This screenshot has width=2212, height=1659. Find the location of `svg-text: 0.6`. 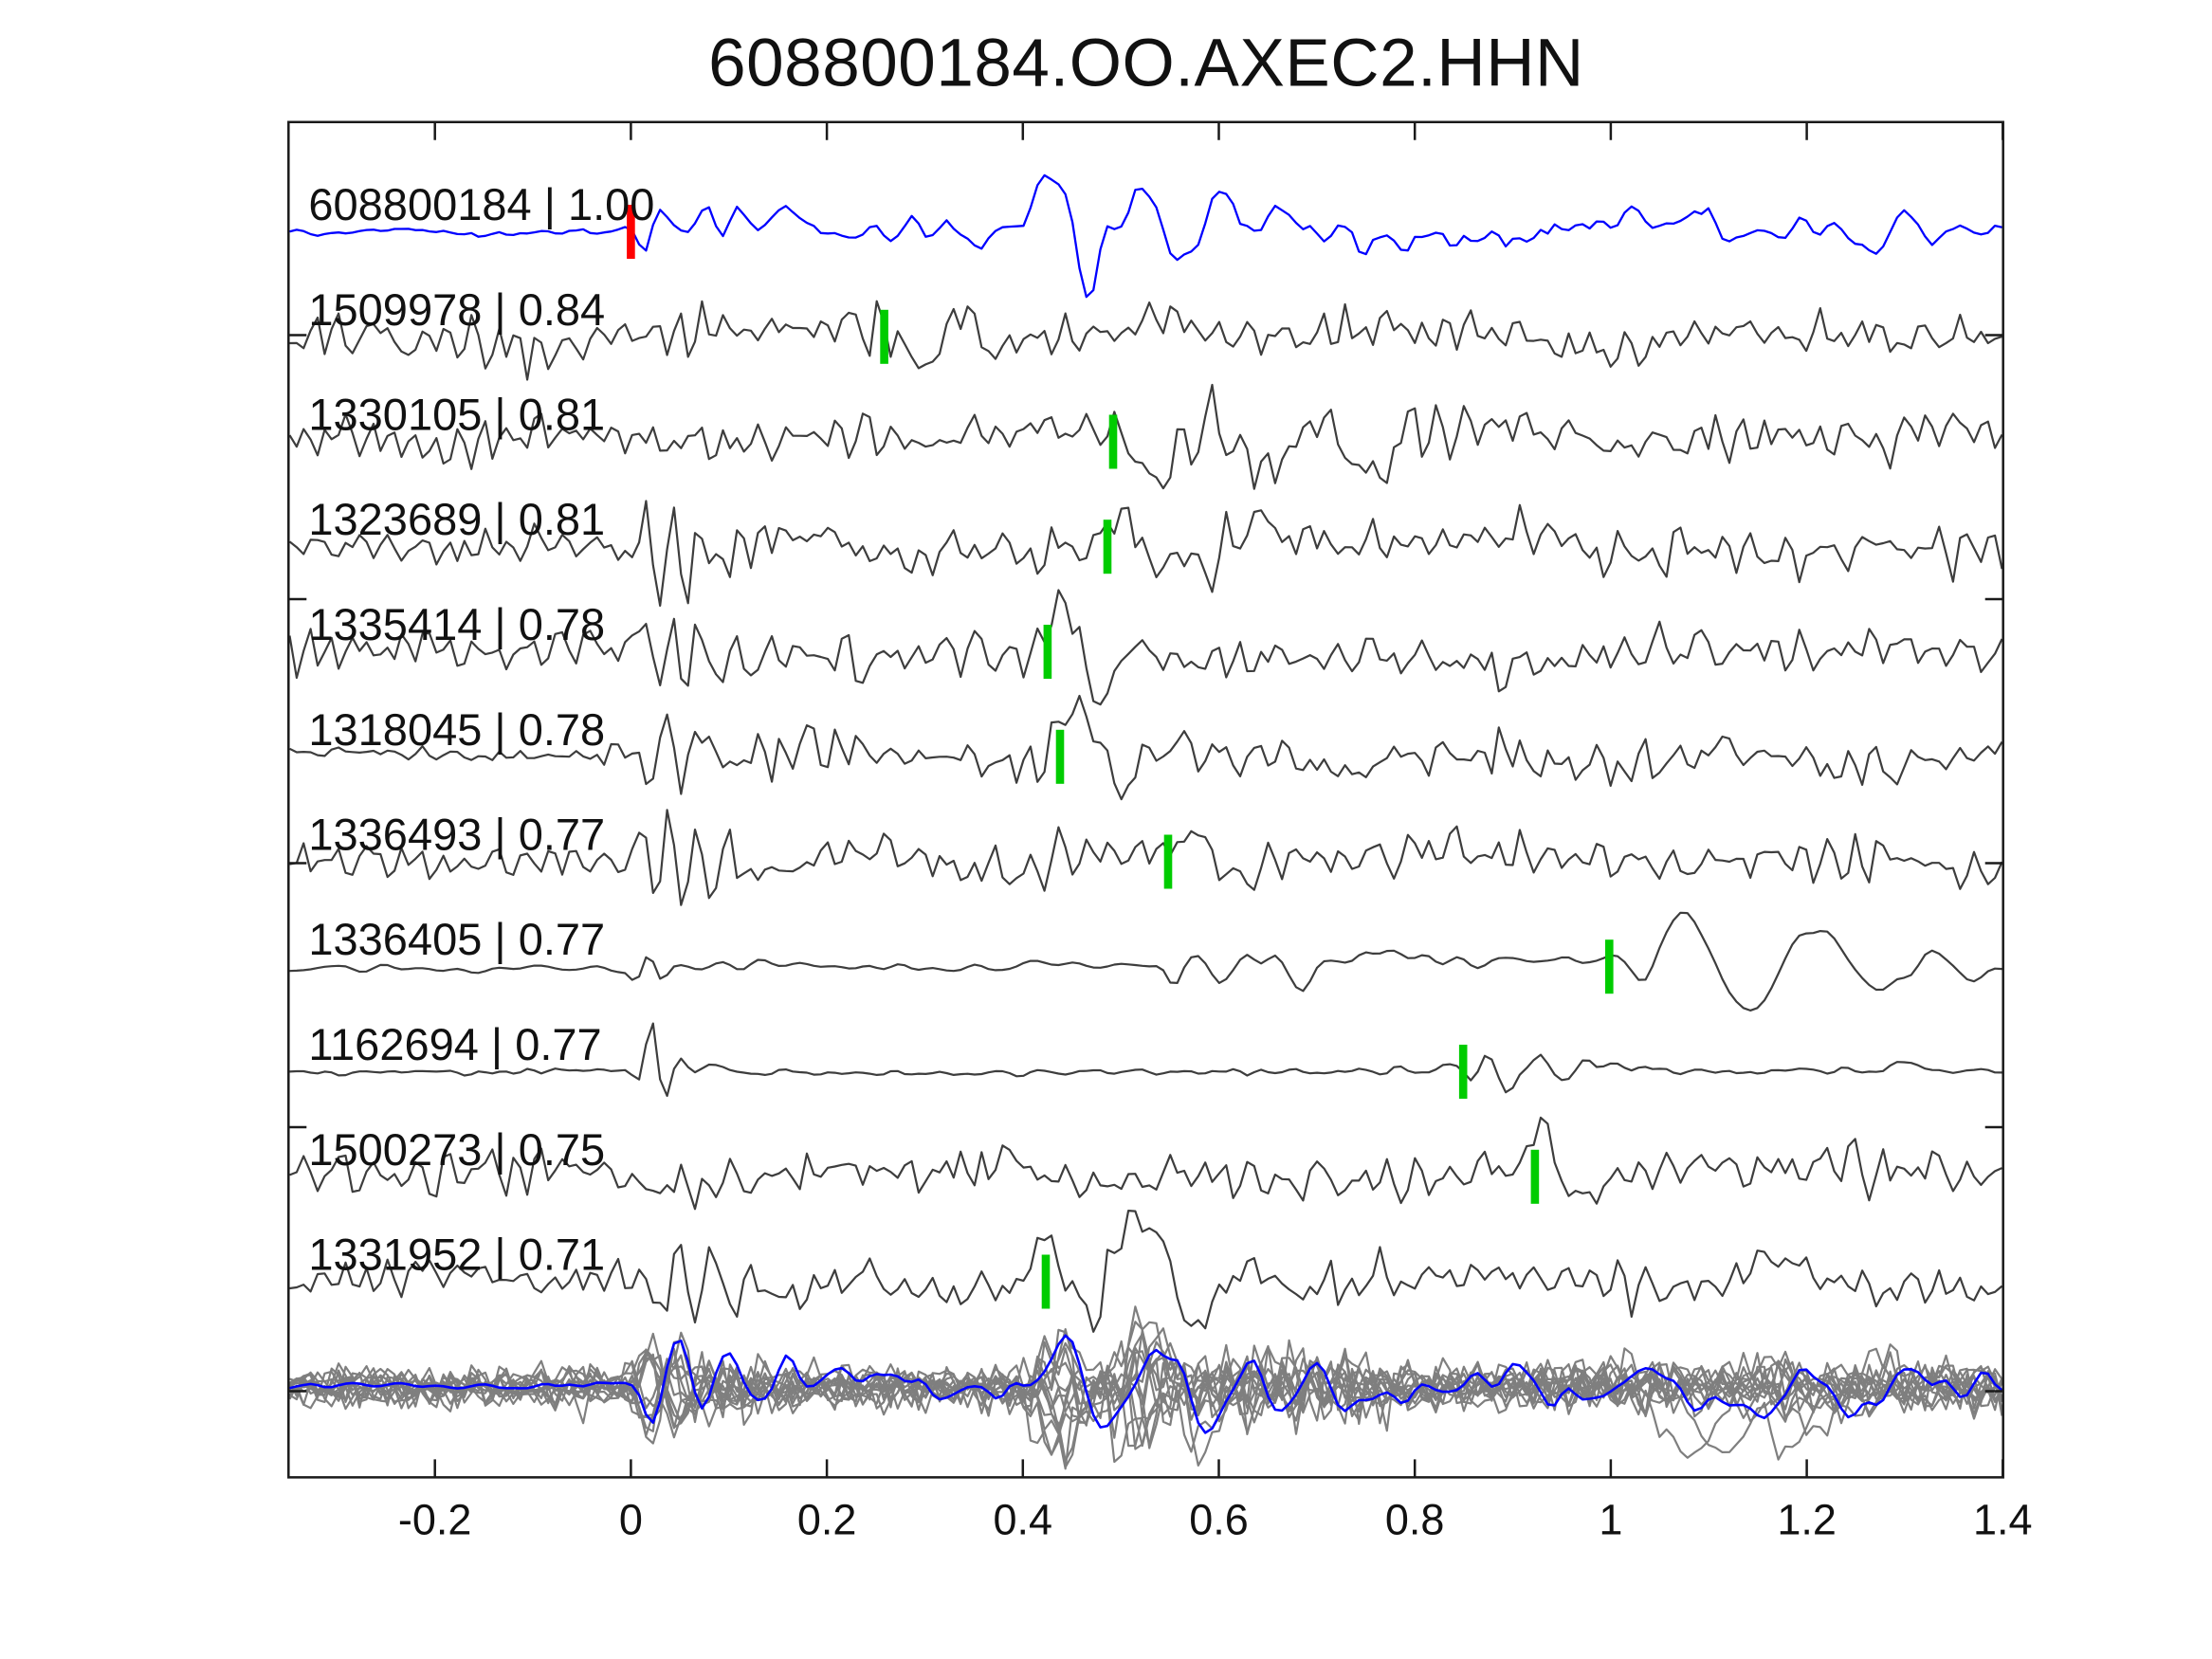

svg-text: 0.6 is located at coordinates (1219, 1520).